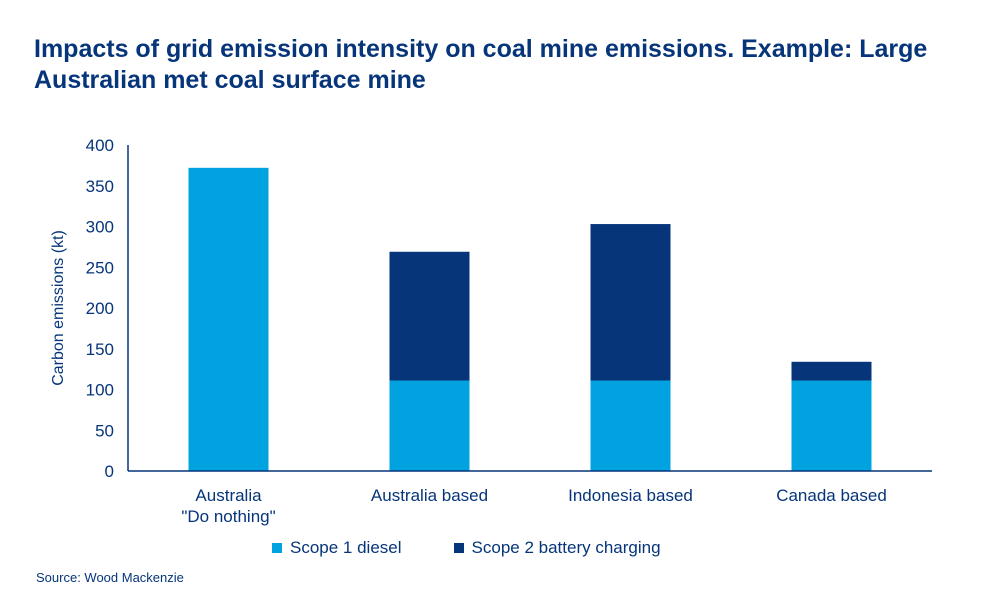 The image size is (1000, 600). I want to click on legend-label-scope1: Scope 1 diesel, so click(346, 547).